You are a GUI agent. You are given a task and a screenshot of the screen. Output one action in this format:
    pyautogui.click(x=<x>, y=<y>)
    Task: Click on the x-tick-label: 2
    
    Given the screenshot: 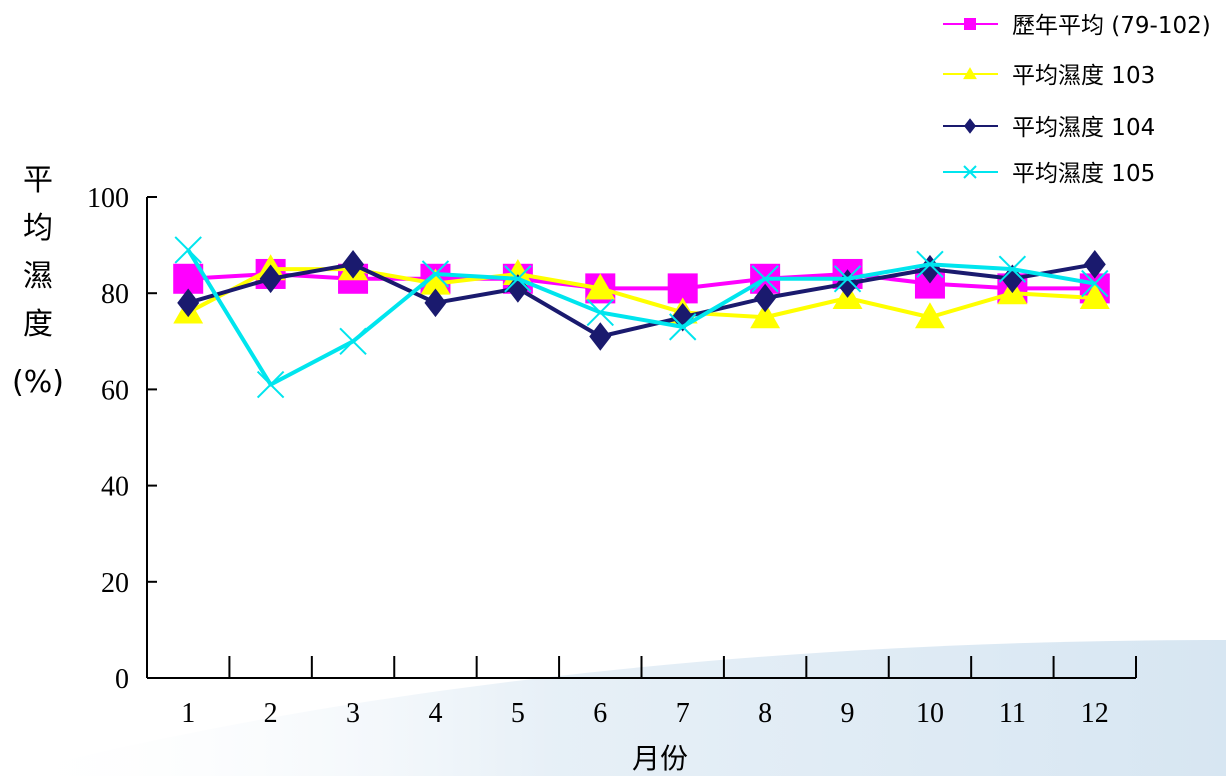 What is the action you would take?
    pyautogui.click(x=271, y=713)
    